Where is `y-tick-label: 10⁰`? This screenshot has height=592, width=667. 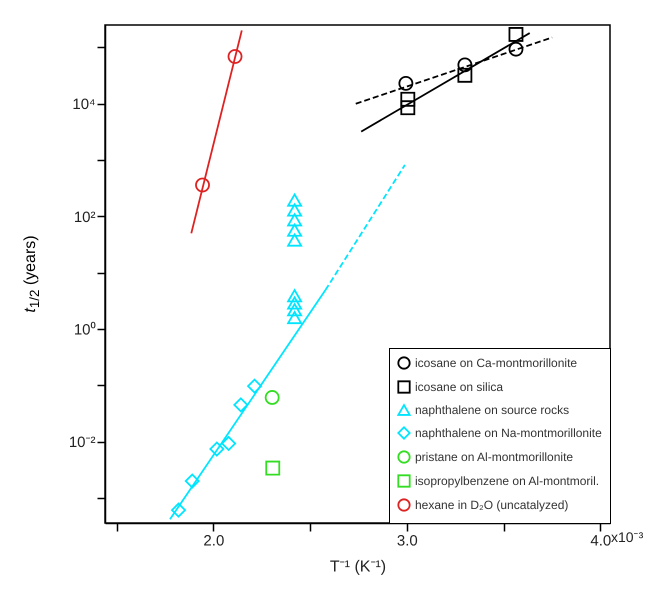 y-tick-label: 10⁰ is located at coordinates (85, 330).